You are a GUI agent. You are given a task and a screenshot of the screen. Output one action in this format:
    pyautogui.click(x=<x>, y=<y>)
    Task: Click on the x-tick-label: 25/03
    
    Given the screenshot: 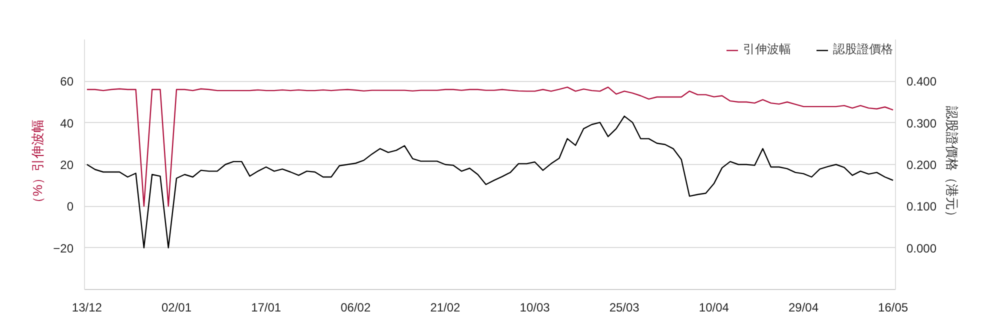 What is the action you would take?
    pyautogui.click(x=624, y=307)
    